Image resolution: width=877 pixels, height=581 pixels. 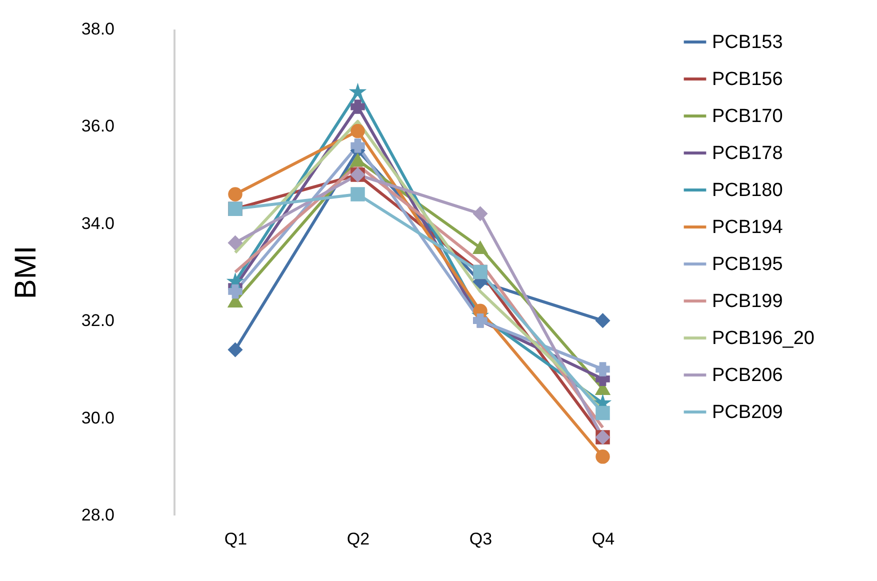 I want to click on y-tick-label: 30.0, so click(x=97, y=418).